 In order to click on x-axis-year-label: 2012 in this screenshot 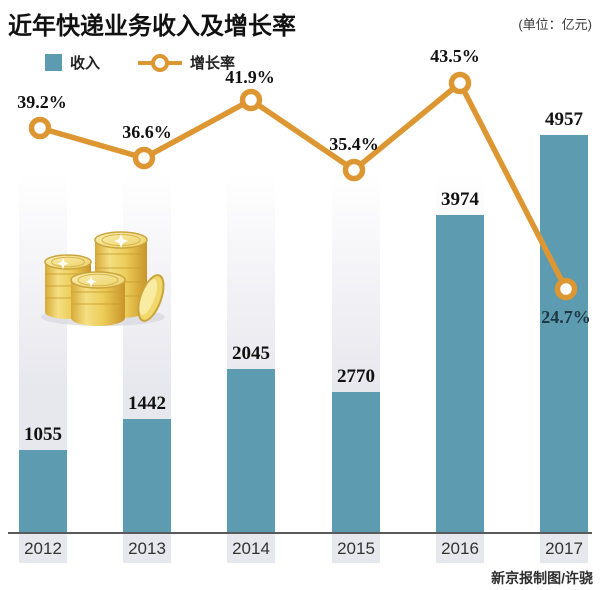, I will do `click(43, 548)`.